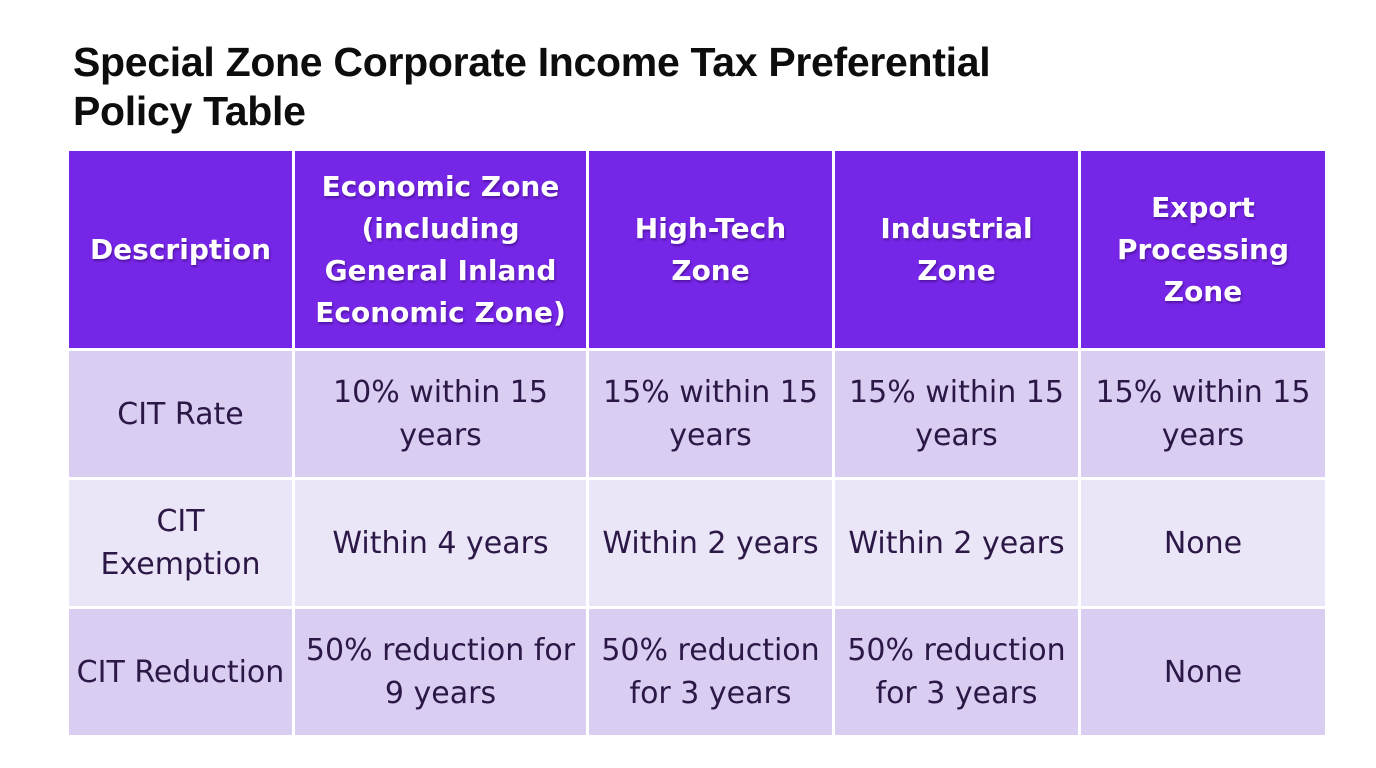 The width and height of the screenshot is (1376, 768). Describe the element at coordinates (180, 414) in the screenshot. I see `row-label: CIT Rate` at that location.